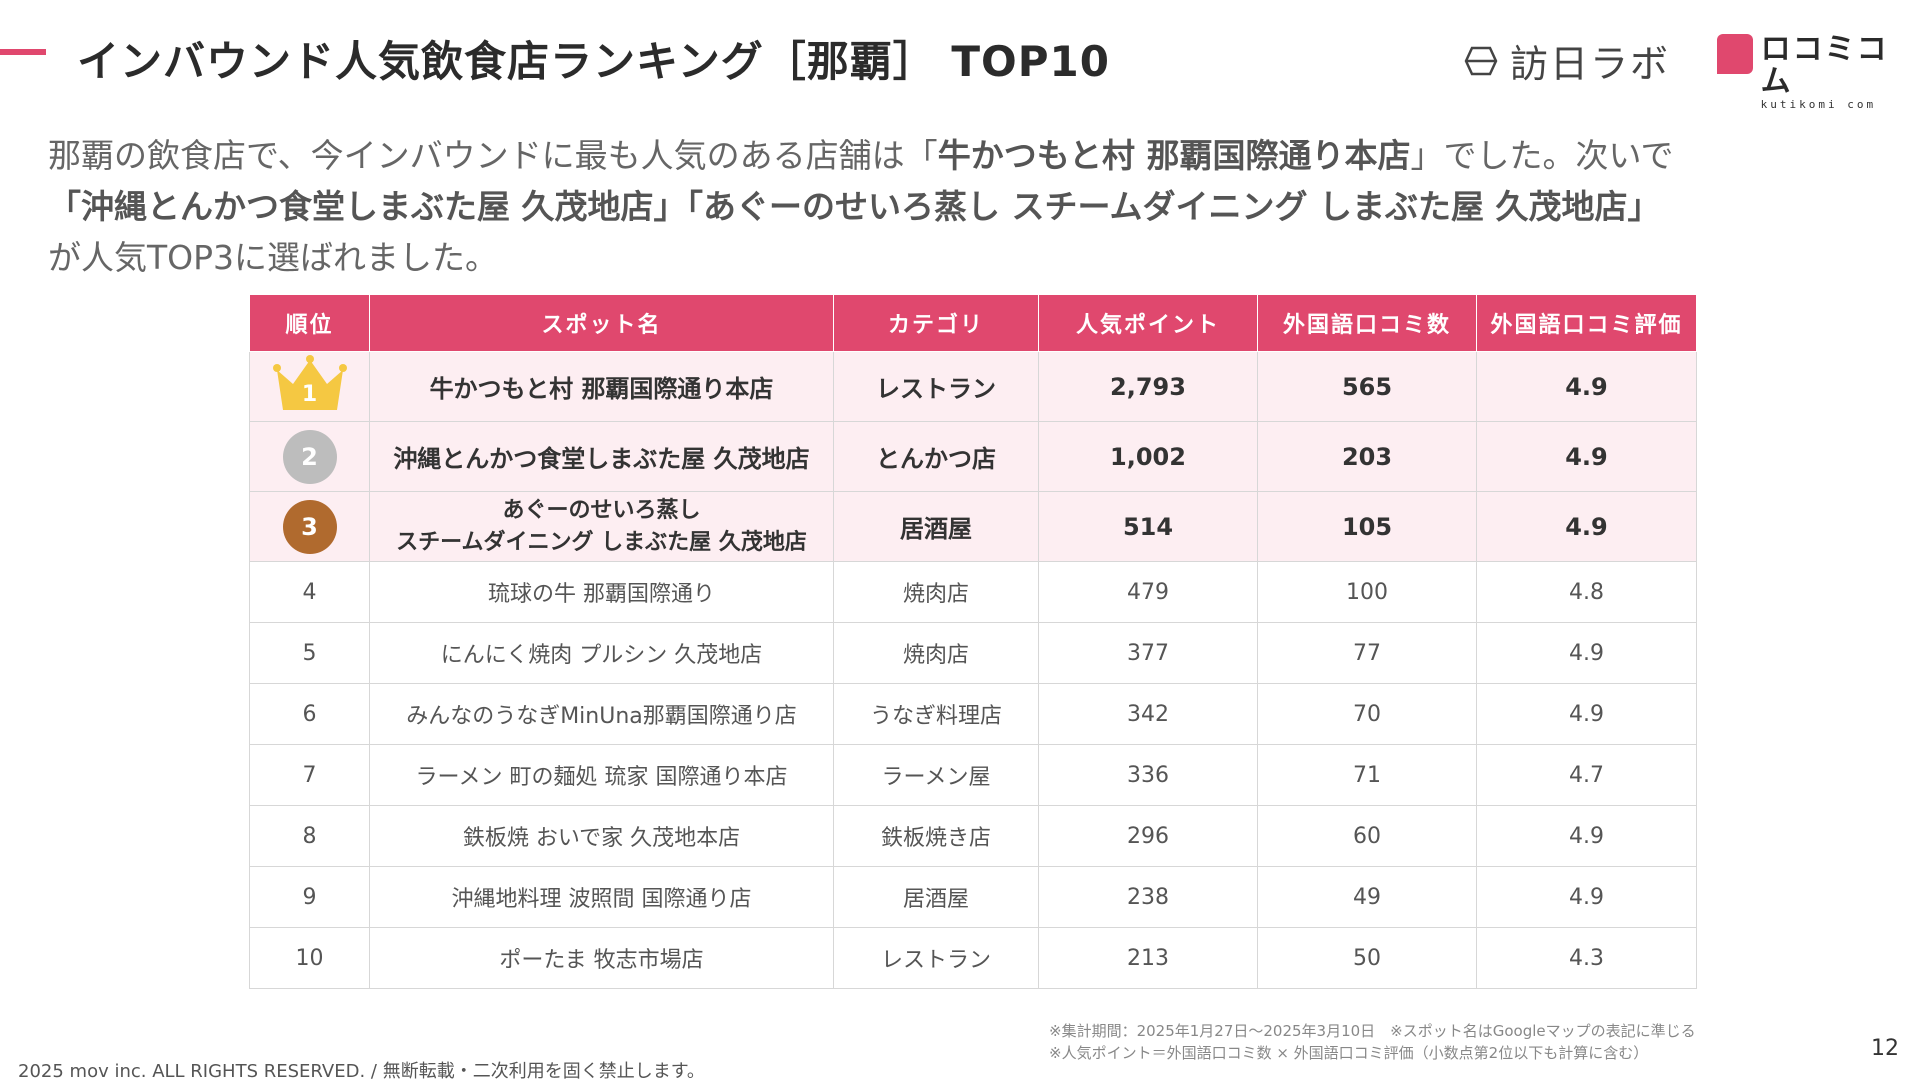 This screenshot has height=1083, width=1919. I want to click on rank-cell: 4, so click(309, 592).